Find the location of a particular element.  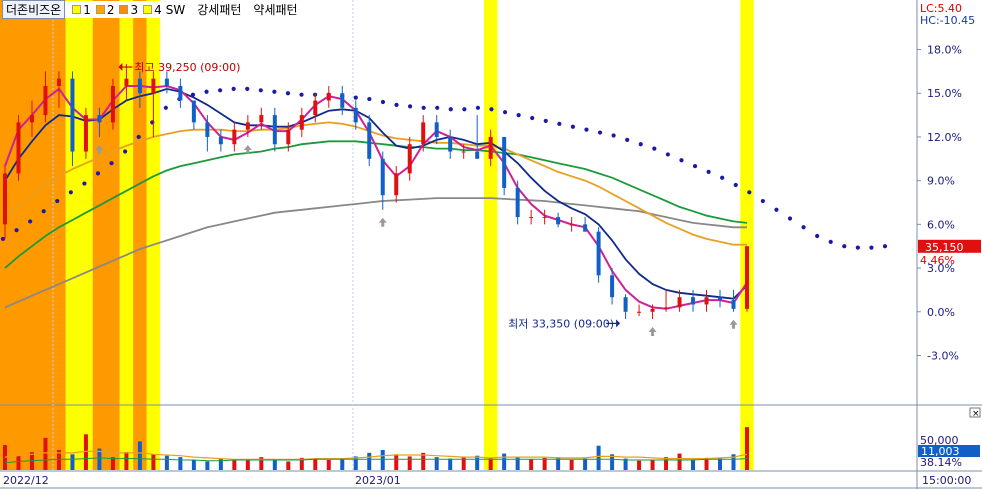

volume-ratio-line is located at coordinates (376, 460).